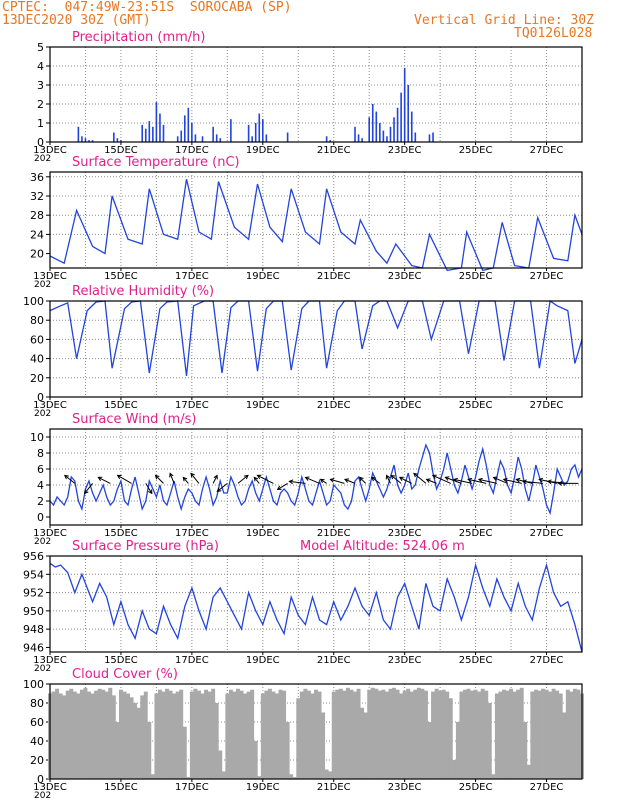 This screenshot has height=800, width=618. Describe the element at coordinates (40, 142) in the screenshot. I see `precip-ytick-label: 0` at that location.